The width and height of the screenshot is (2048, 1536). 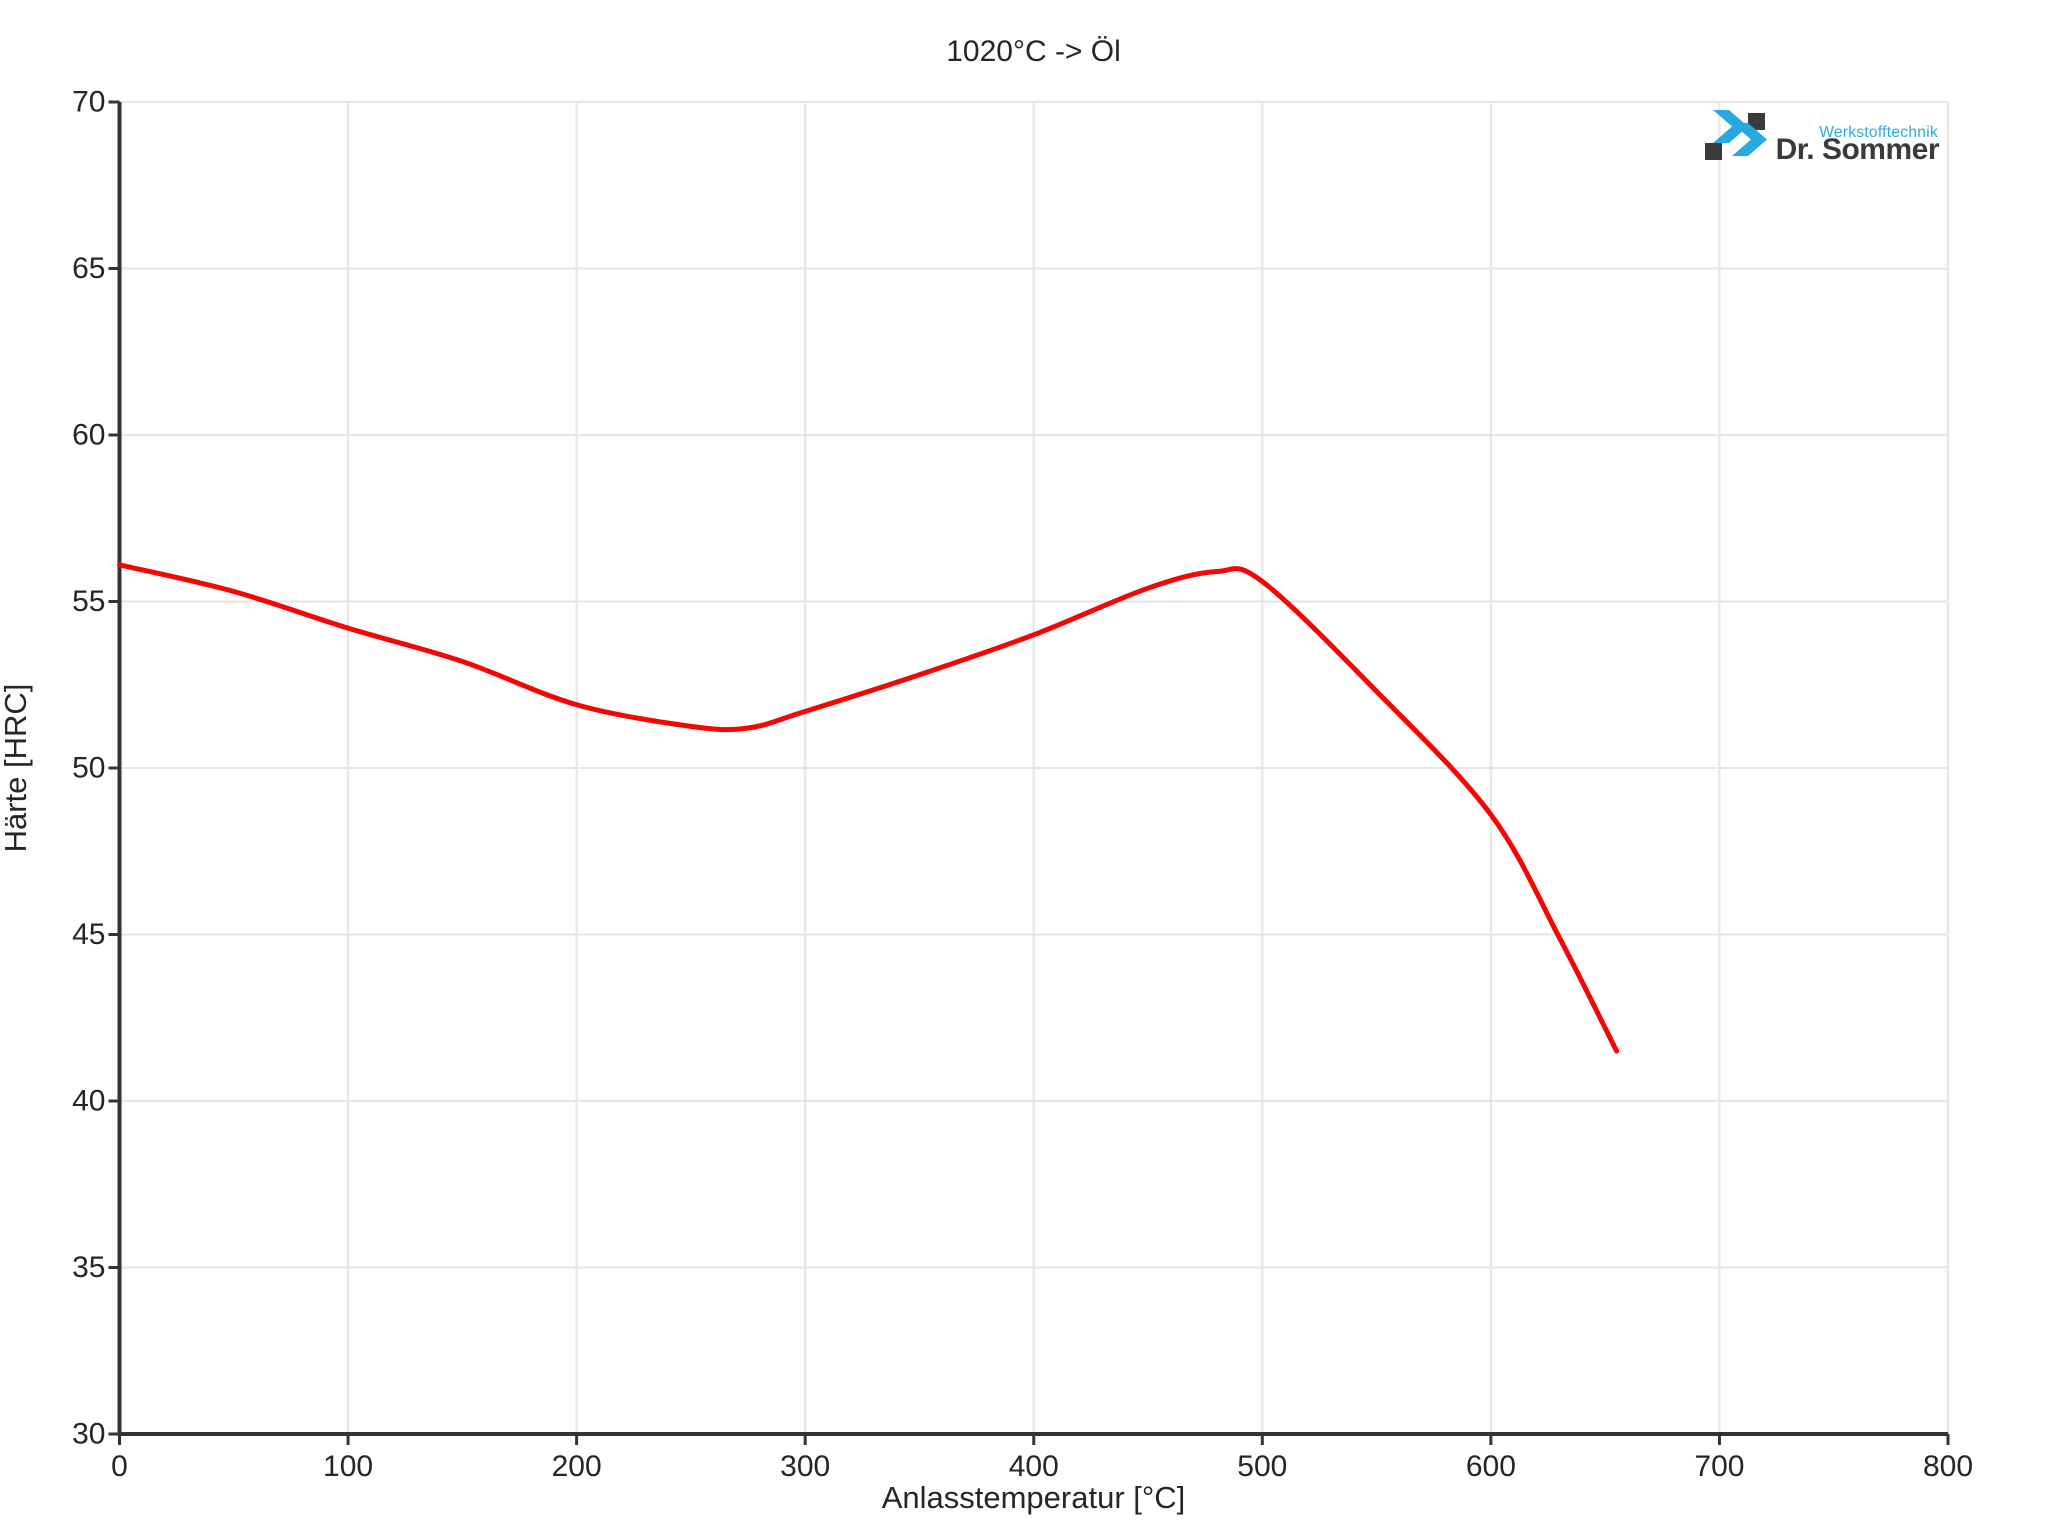 I want to click on y-tick-label: 45, so click(x=88, y=934).